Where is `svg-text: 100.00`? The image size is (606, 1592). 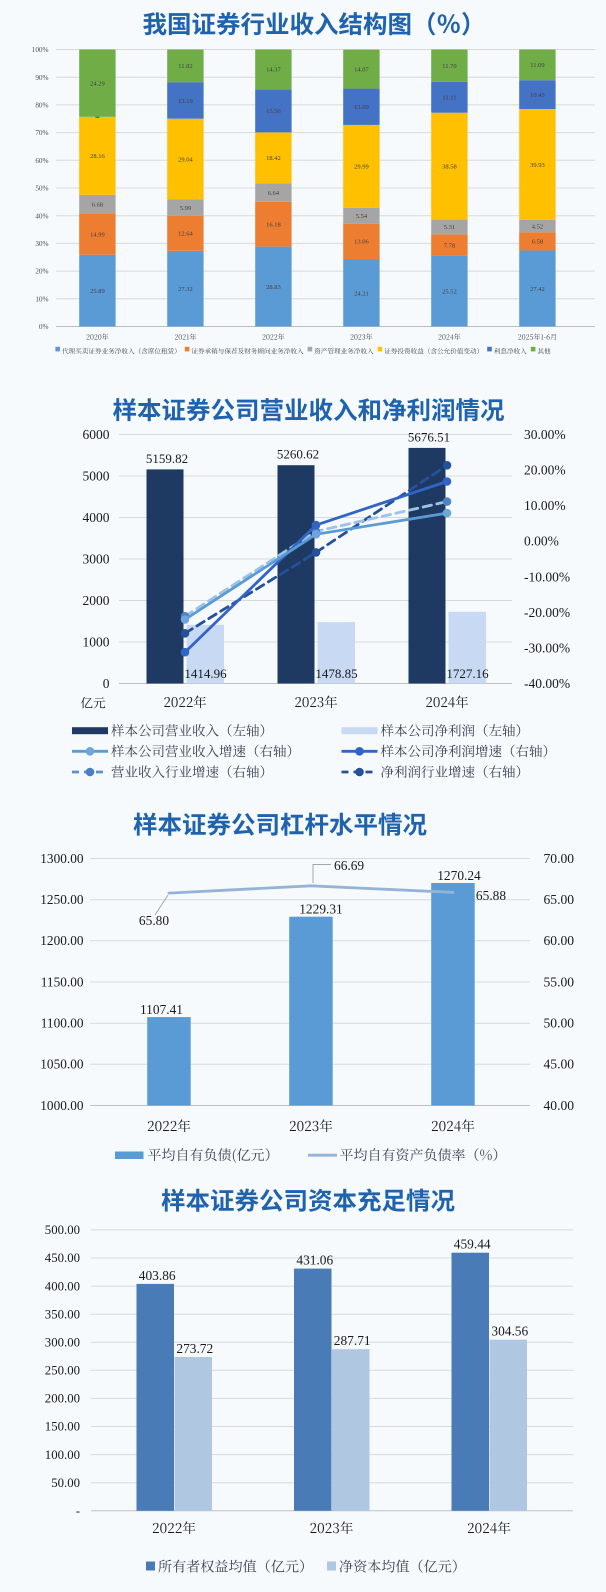
svg-text: 100.00 is located at coordinates (62, 1455).